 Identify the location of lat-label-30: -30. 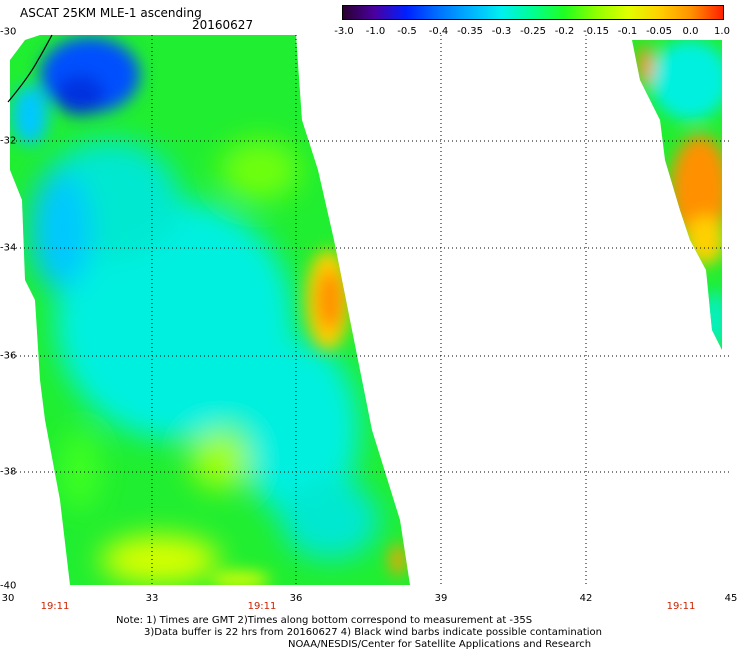
(8, 32).